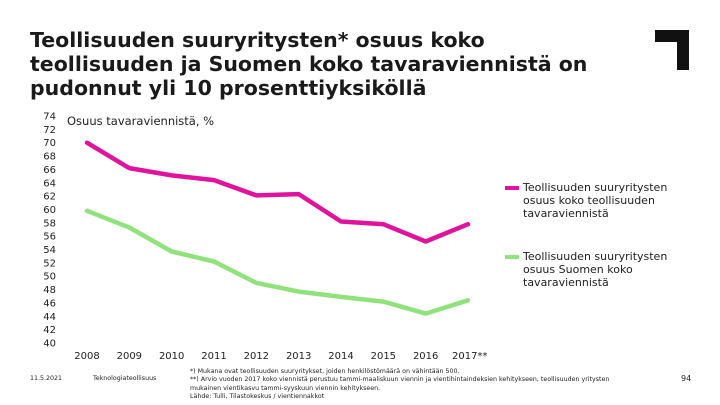 The width and height of the screenshot is (720, 405). What do you see at coordinates (512, 188) in the screenshot?
I see `legend-swatch-pink` at bounding box center [512, 188].